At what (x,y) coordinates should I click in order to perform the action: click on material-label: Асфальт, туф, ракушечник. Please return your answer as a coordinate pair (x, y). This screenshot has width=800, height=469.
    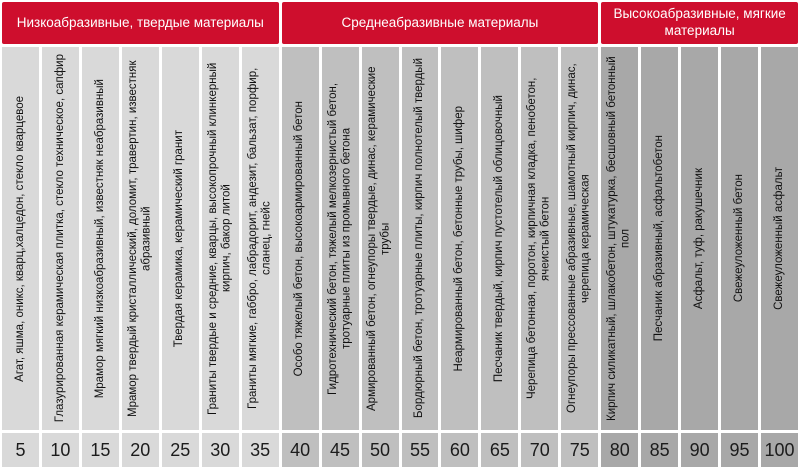
    Looking at the image, I should click on (698, 238).